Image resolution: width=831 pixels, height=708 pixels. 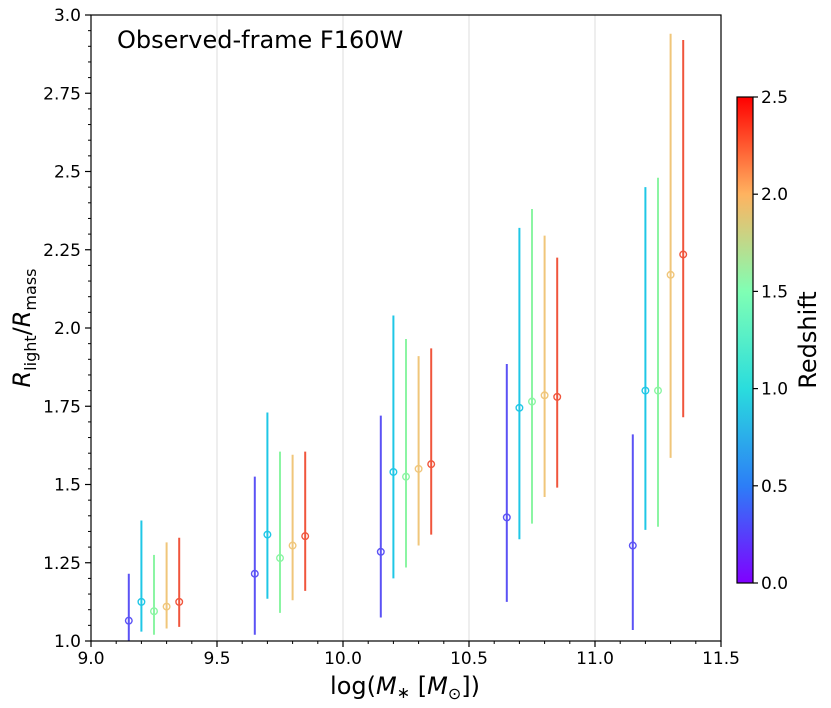 What do you see at coordinates (67, 486) in the screenshot?
I see `y-tick-label: 1.5` at bounding box center [67, 486].